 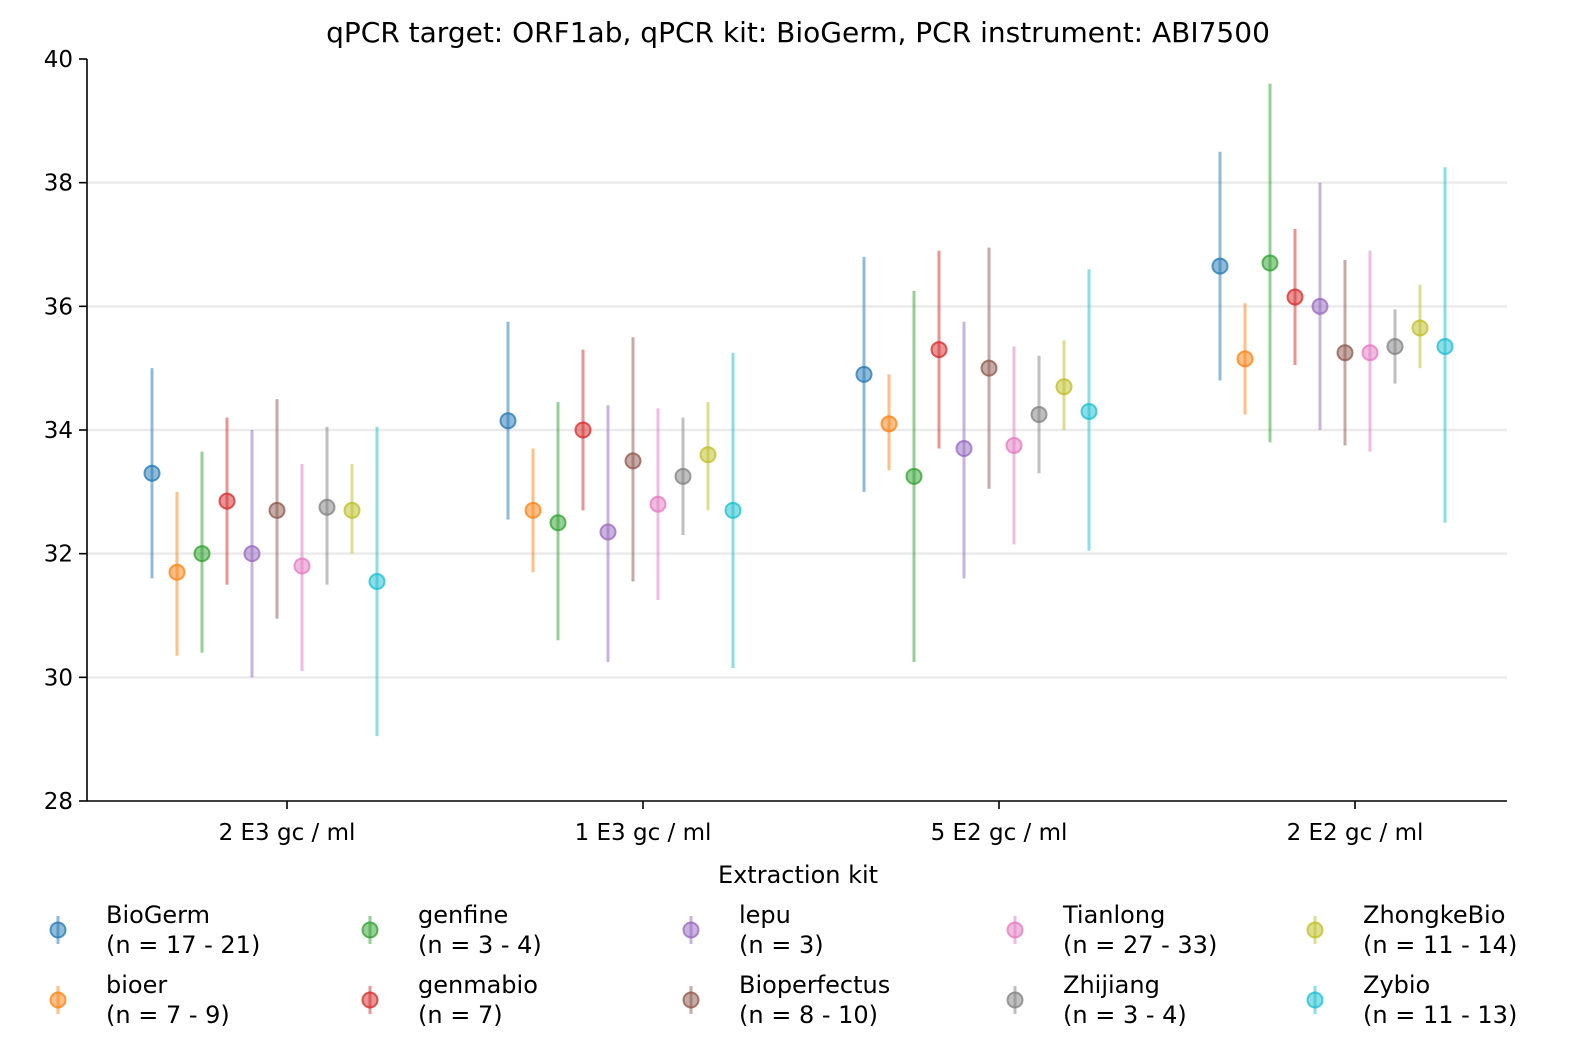 What do you see at coordinates (58, 555) in the screenshot?
I see `y-tick-label: 32` at bounding box center [58, 555].